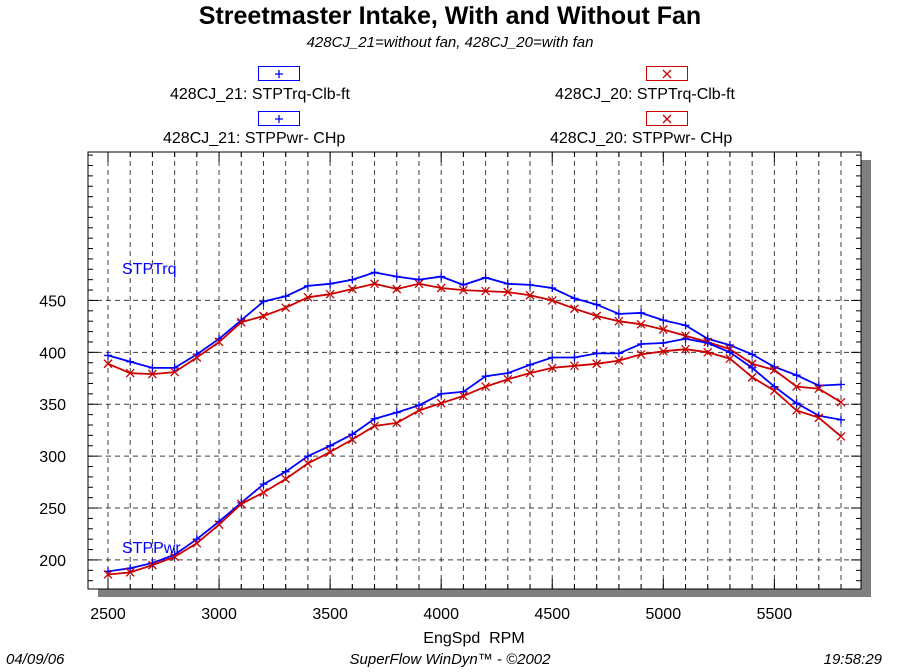 Image resolution: width=900 pixels, height=672 pixels. I want to click on x-tick-label: 4000, so click(441, 614).